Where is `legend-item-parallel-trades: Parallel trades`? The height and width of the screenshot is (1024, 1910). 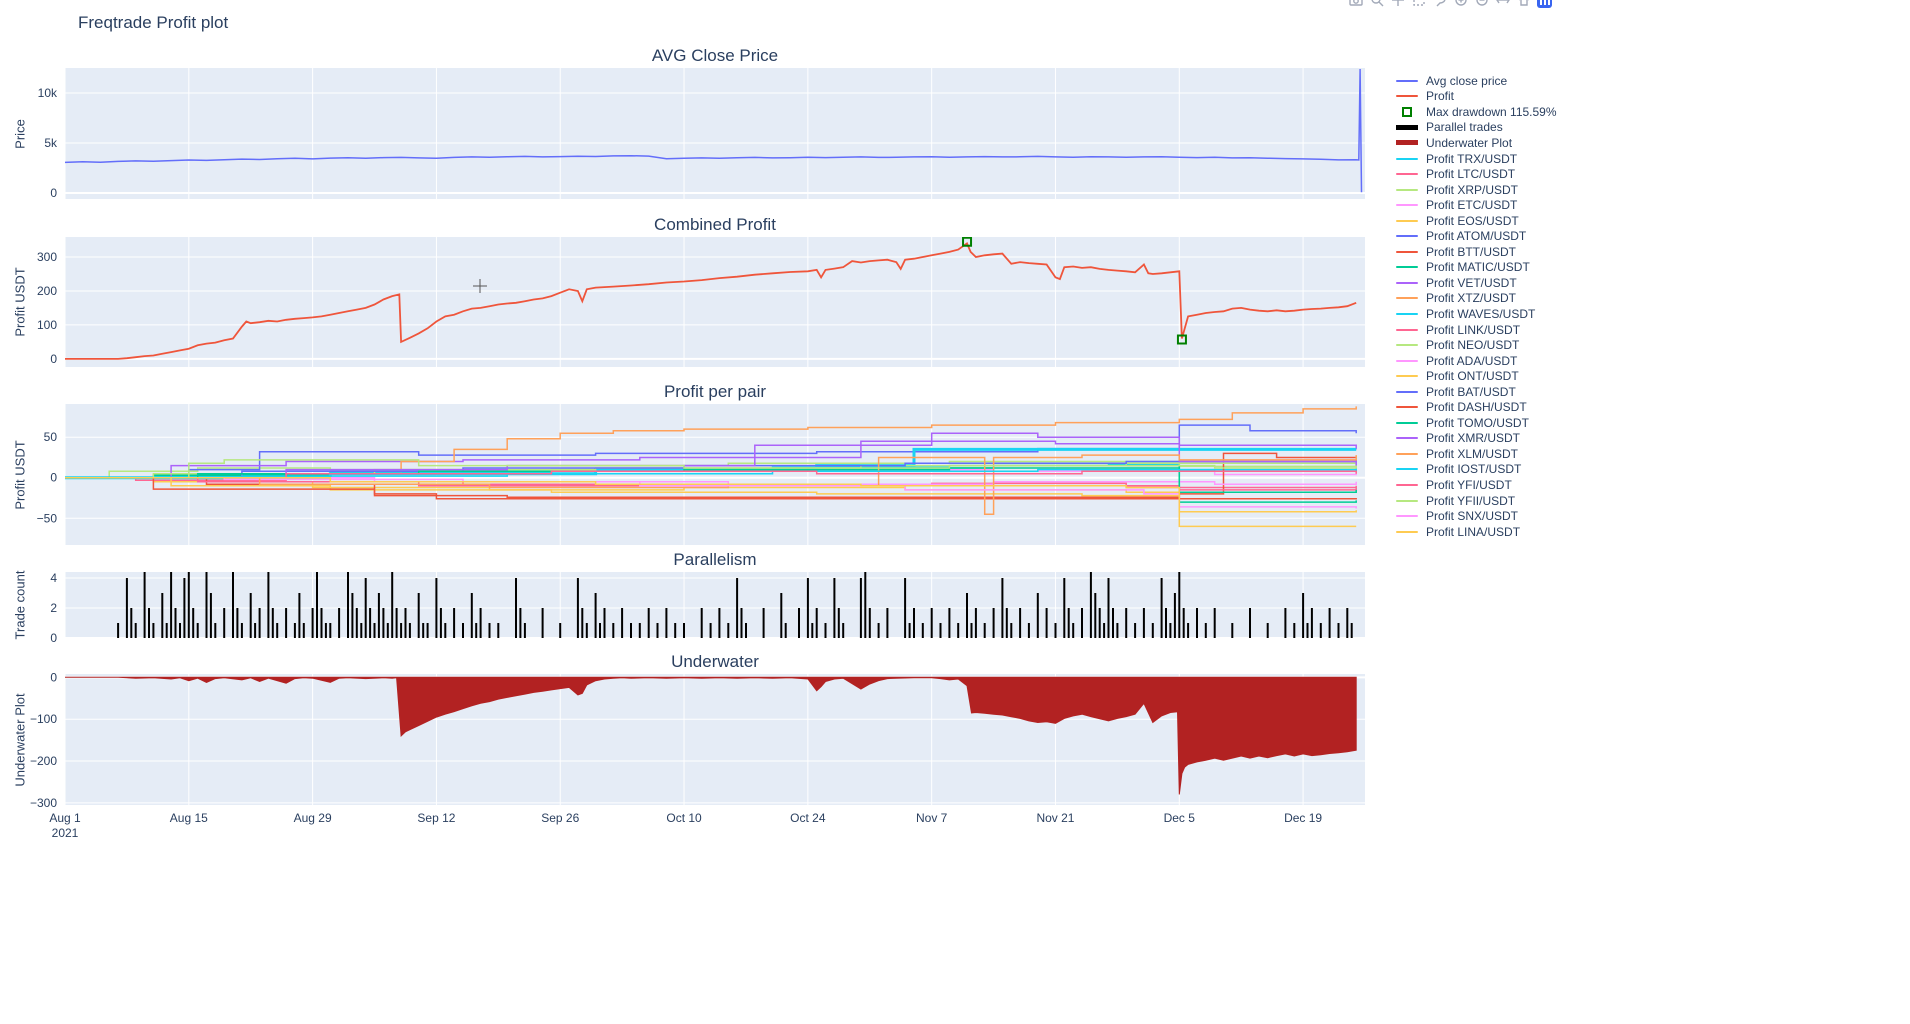 legend-item-parallel-trades: Parallel trades is located at coordinates (1476, 128).